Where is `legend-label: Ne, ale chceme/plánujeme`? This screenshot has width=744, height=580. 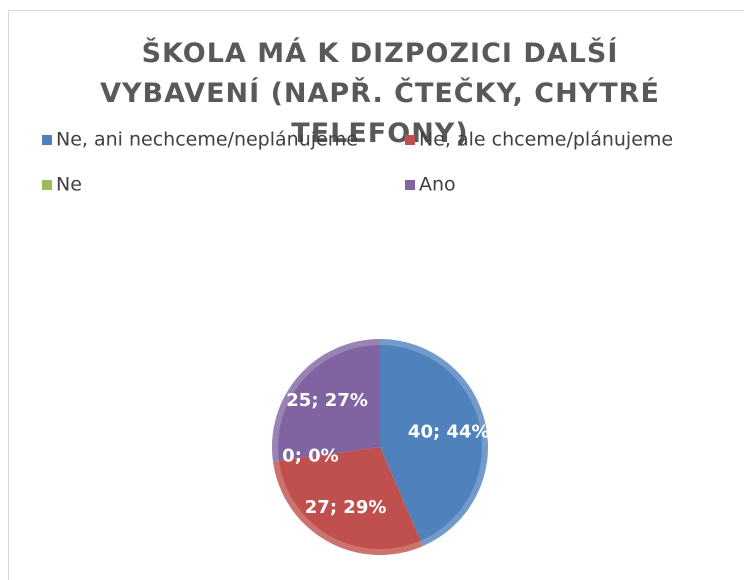 legend-label: Ne, ale chceme/plánujeme is located at coordinates (546, 140).